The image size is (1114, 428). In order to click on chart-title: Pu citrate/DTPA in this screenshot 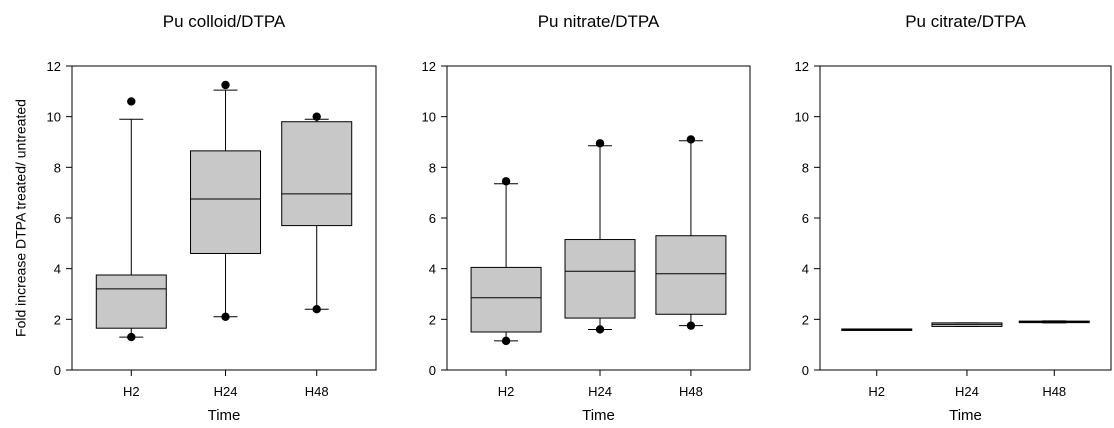, I will do `click(965, 21)`.